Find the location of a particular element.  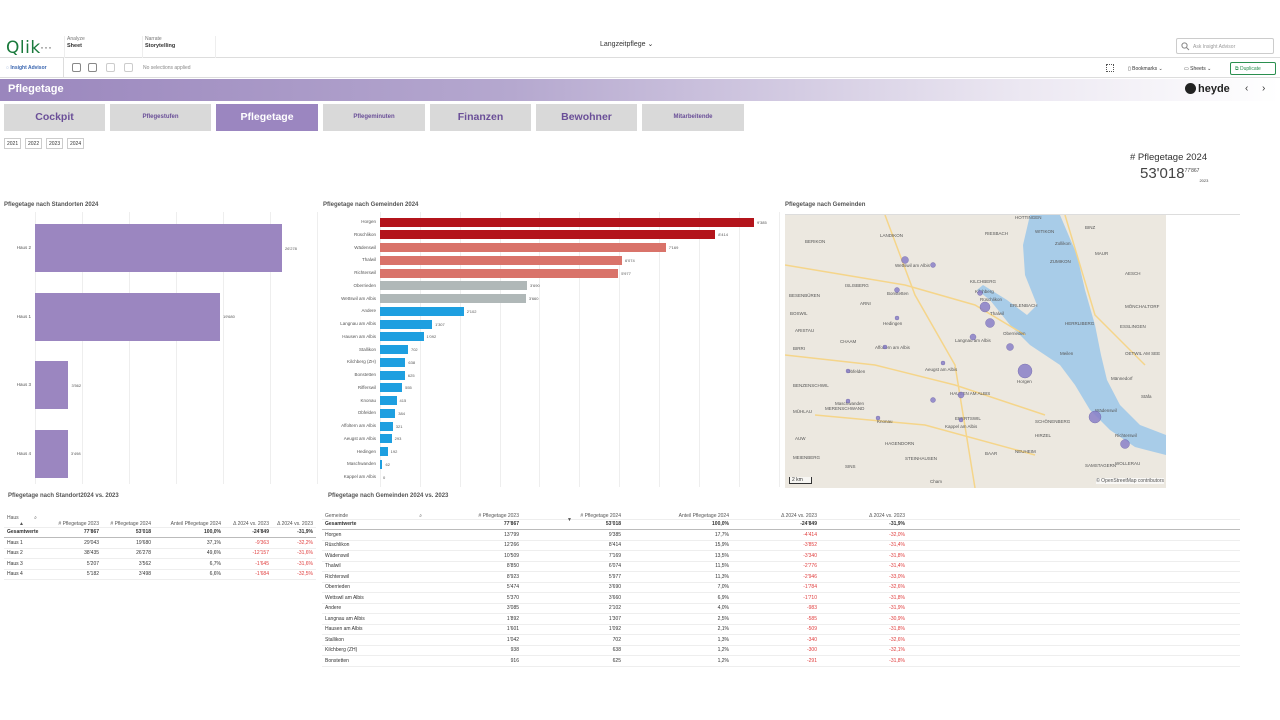

axis-label: Kappel am Albis is located at coordinates (359, 476).